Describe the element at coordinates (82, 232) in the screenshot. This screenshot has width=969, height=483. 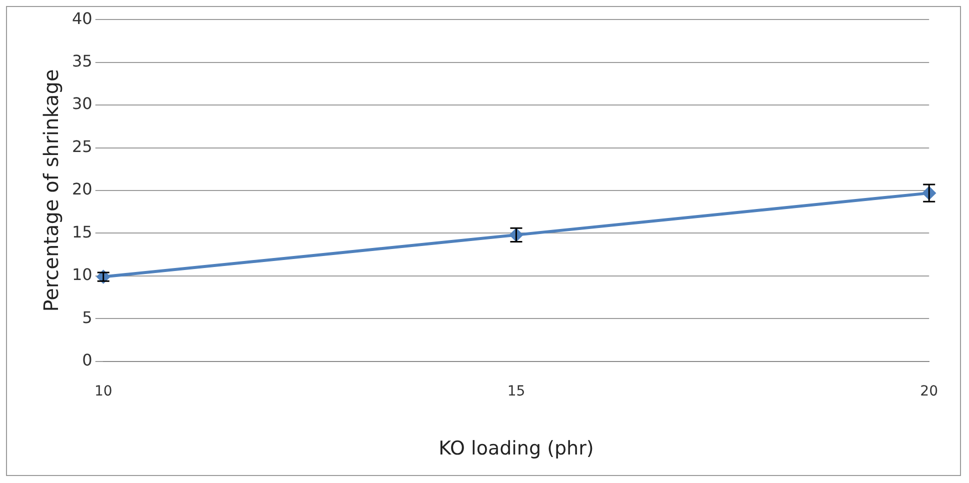
I see `y-tick-label: 15` at that location.